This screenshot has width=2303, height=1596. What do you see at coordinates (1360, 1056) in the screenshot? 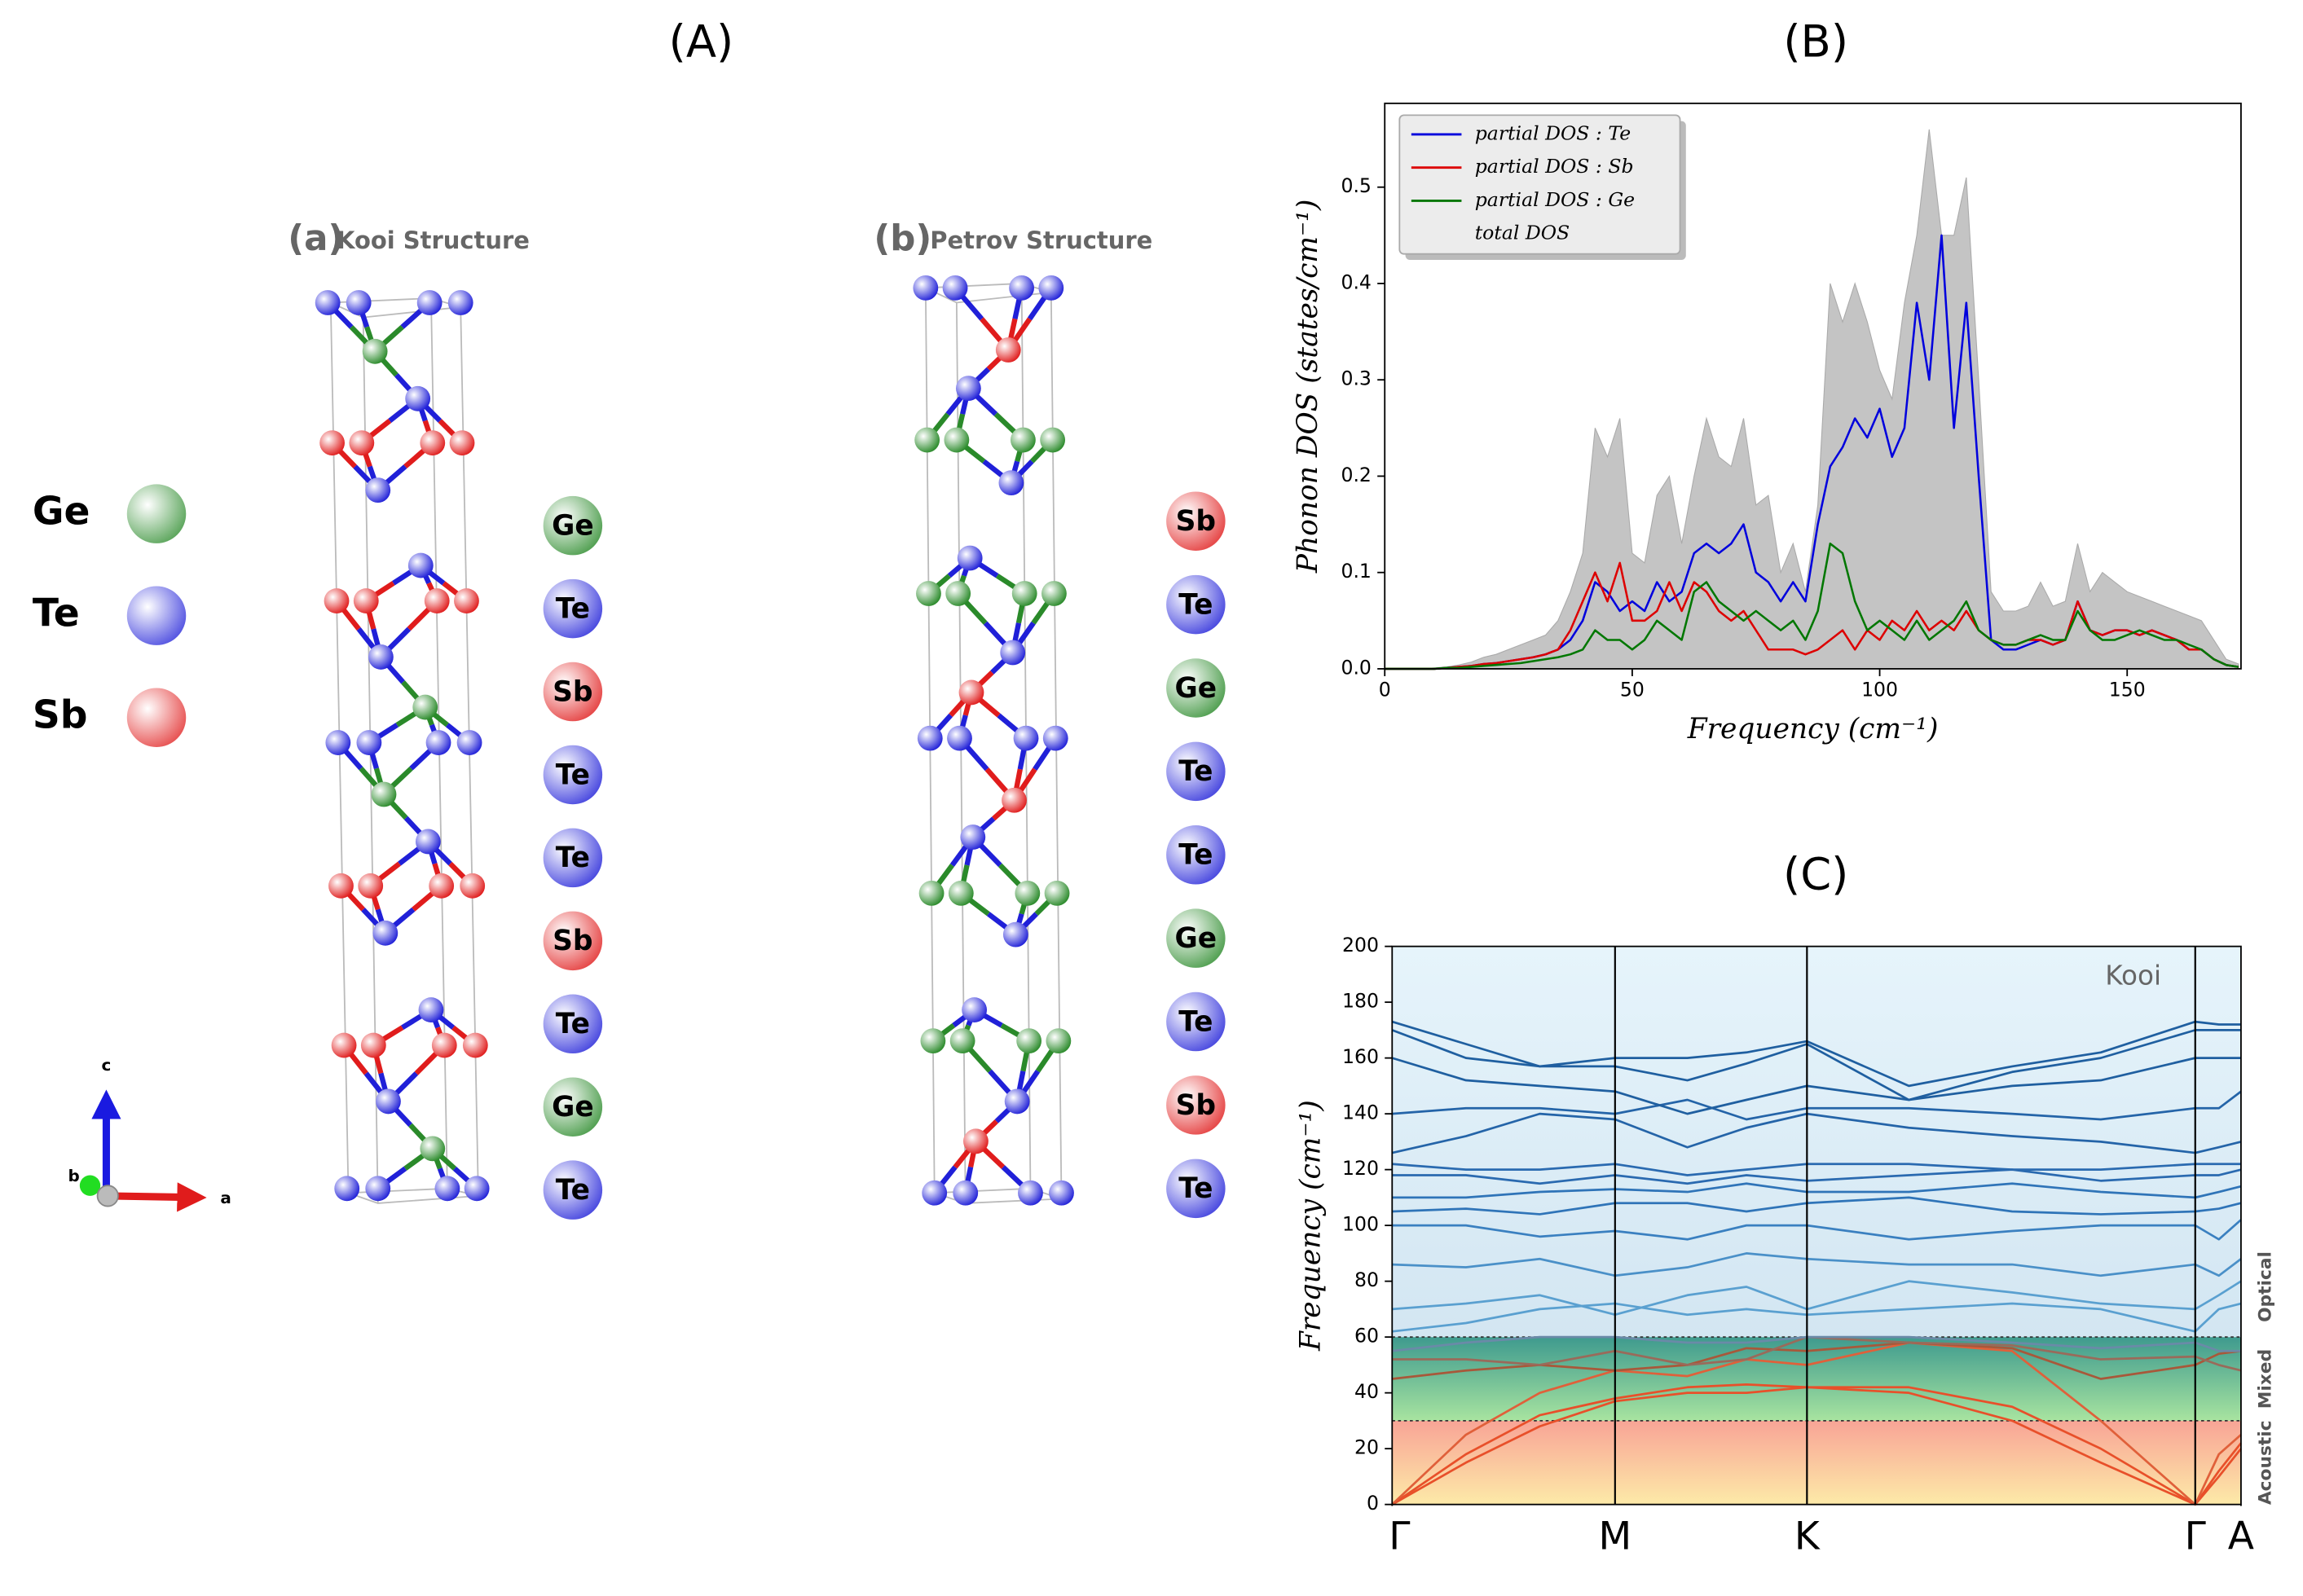
I see `y-tick-label: 160` at bounding box center [1360, 1056].